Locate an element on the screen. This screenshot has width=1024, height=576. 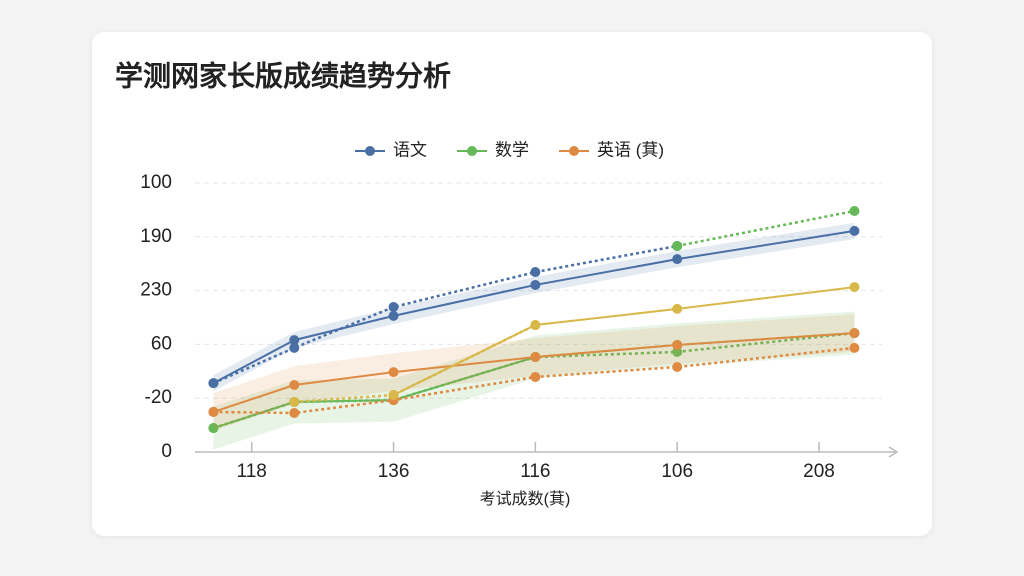
x-tick-label: 208 is located at coordinates (819, 471).